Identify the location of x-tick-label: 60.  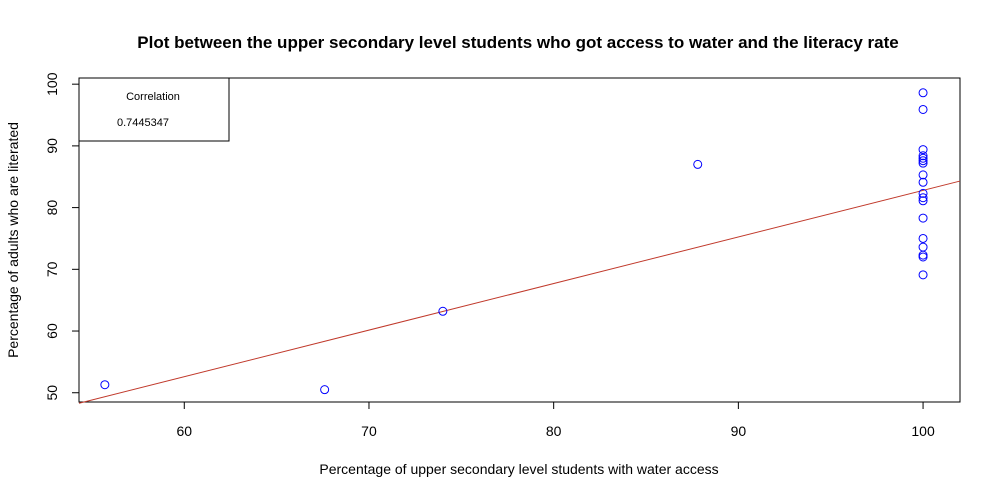
(184, 431).